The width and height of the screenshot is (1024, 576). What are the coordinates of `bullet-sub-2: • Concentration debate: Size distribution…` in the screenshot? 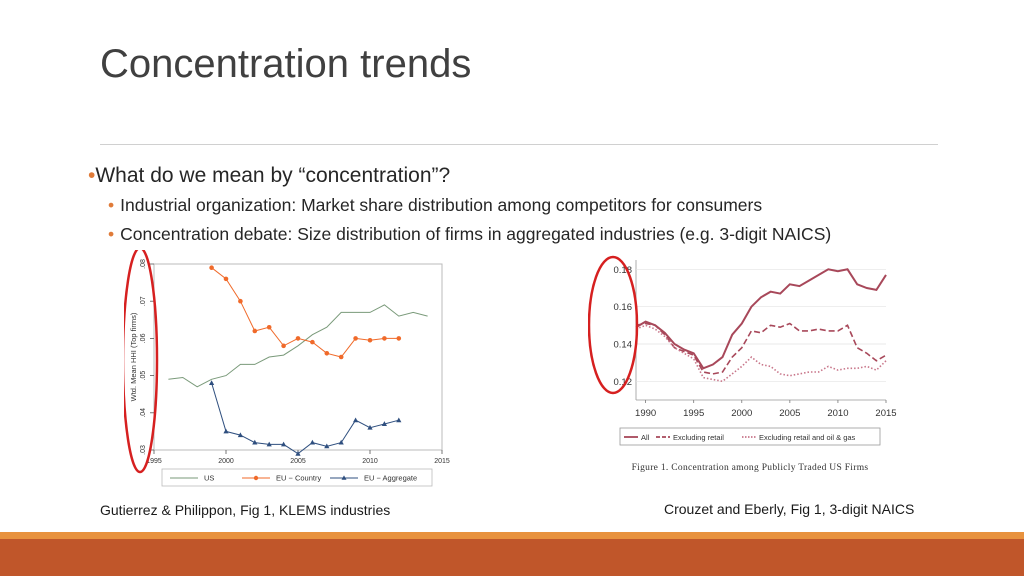 It's located at (469, 234).